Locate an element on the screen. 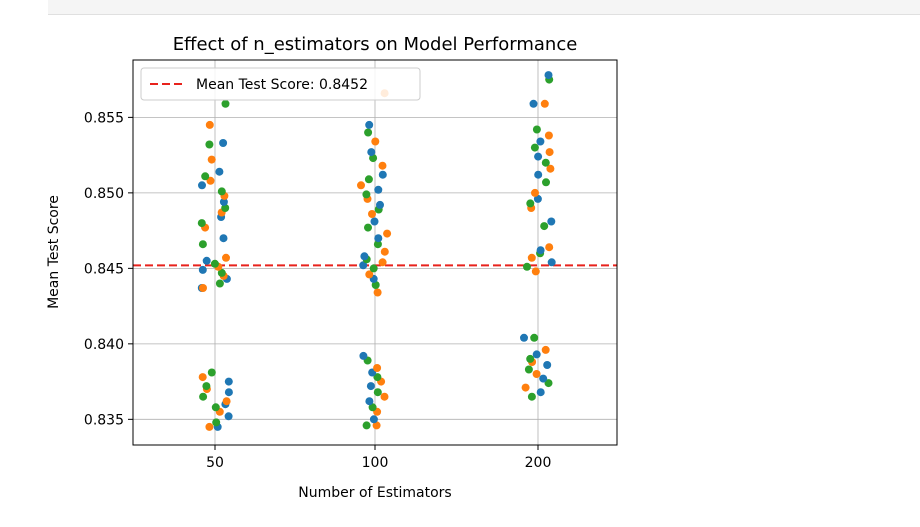 This screenshot has width=920, height=527. notebook-cell-strip is located at coordinates (484, 7).